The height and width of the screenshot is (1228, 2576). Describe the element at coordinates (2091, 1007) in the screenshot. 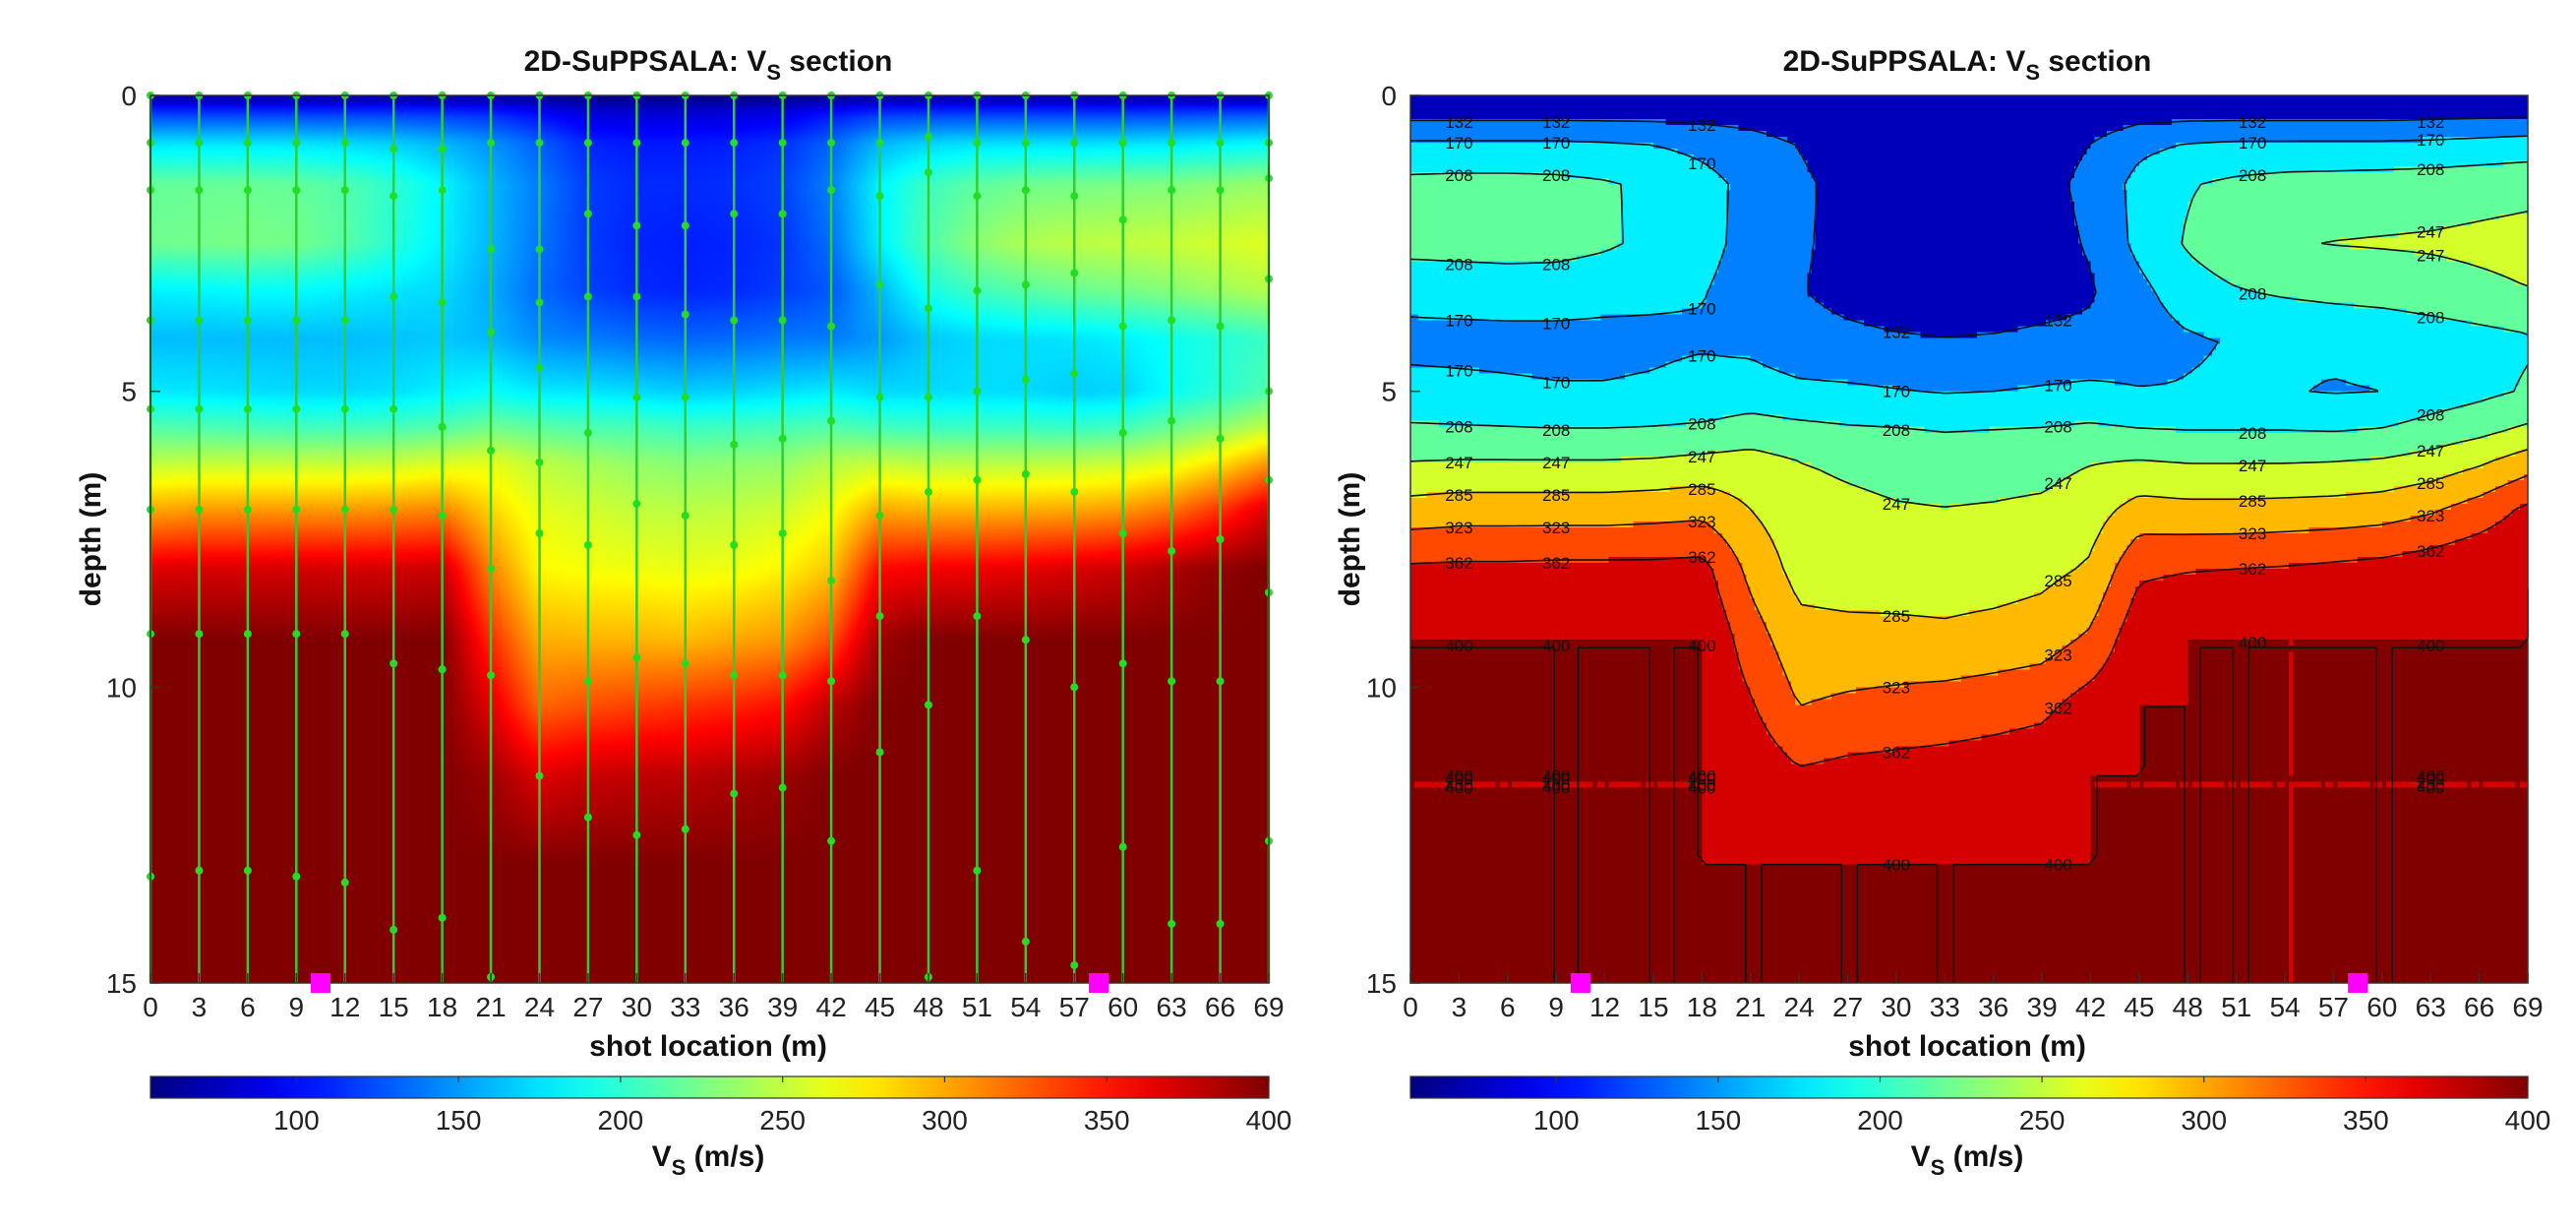

I see `x-tick-label: 42` at that location.